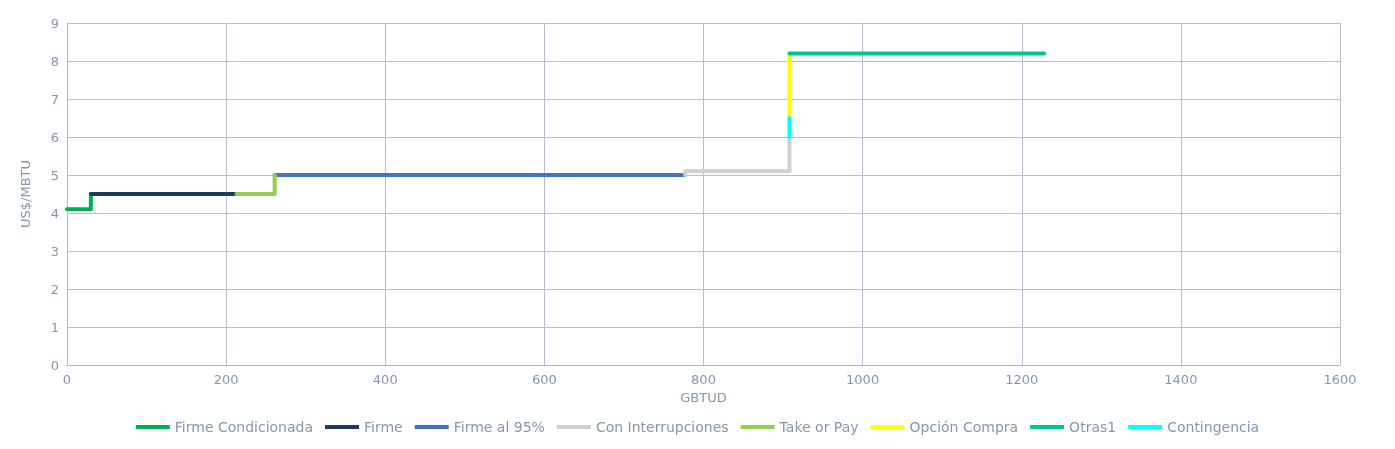 The height and width of the screenshot is (449, 1395). Describe the element at coordinates (54, 99) in the screenshot. I see `y-tick-label: 7` at that location.